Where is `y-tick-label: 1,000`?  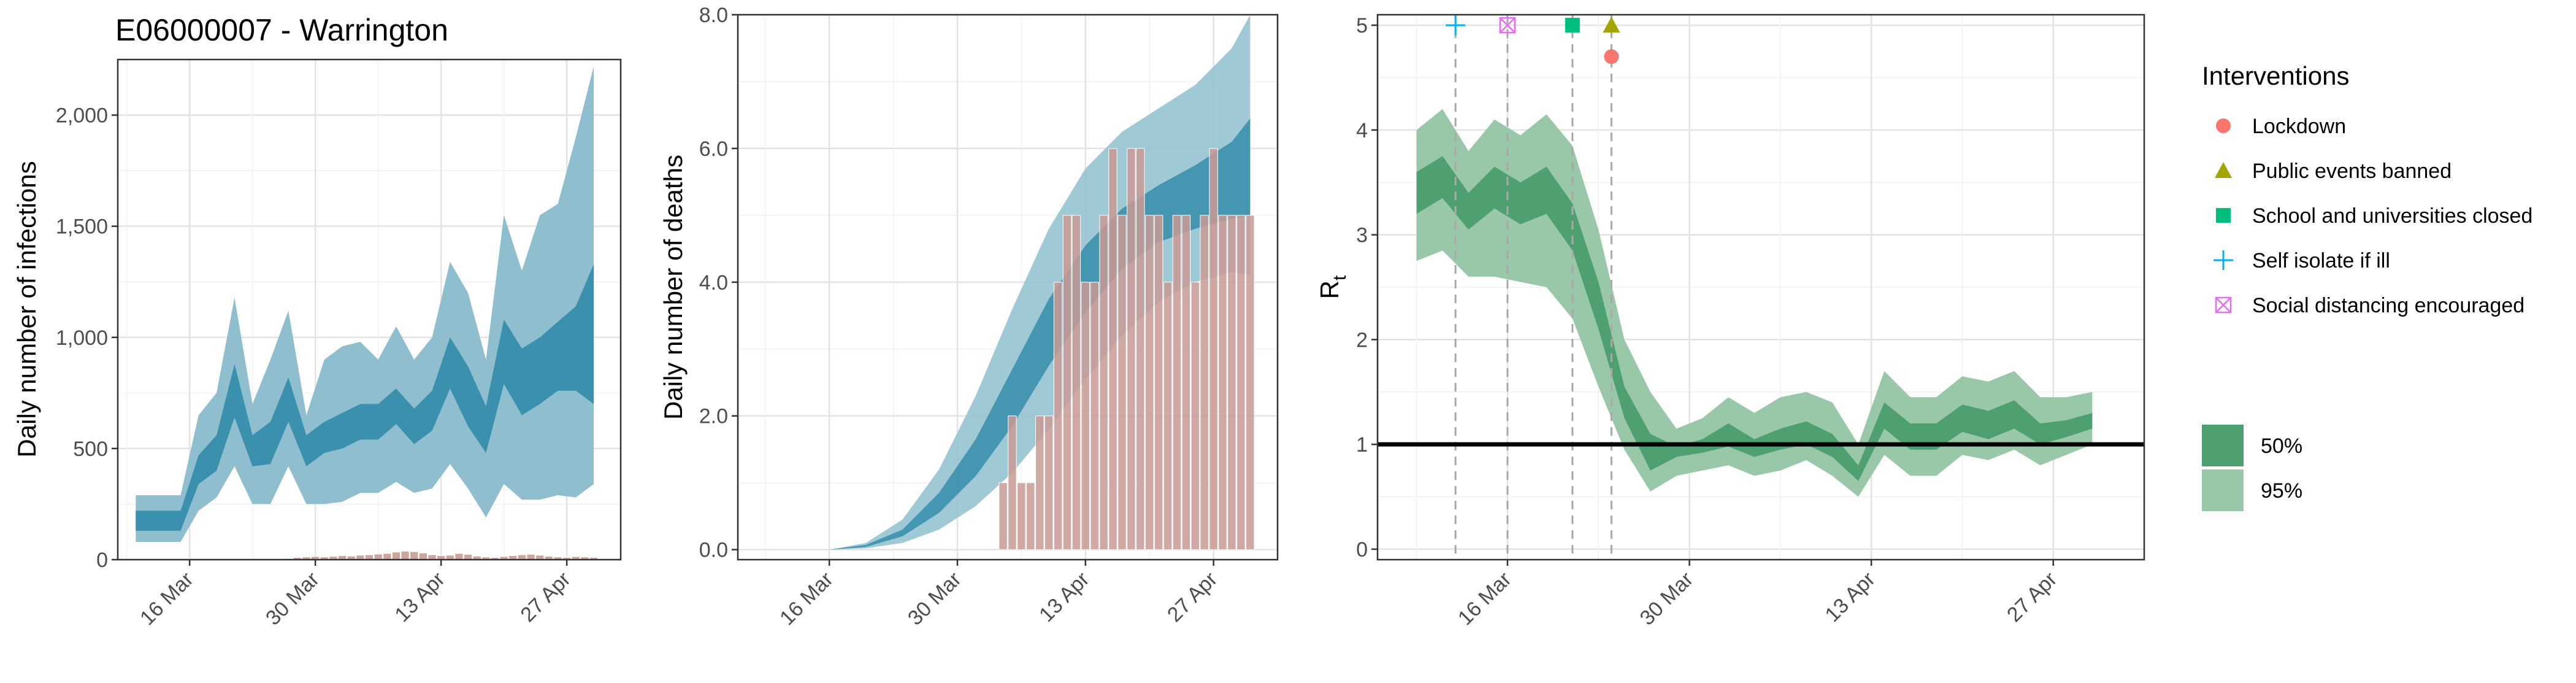
y-tick-label: 1,000 is located at coordinates (82, 338).